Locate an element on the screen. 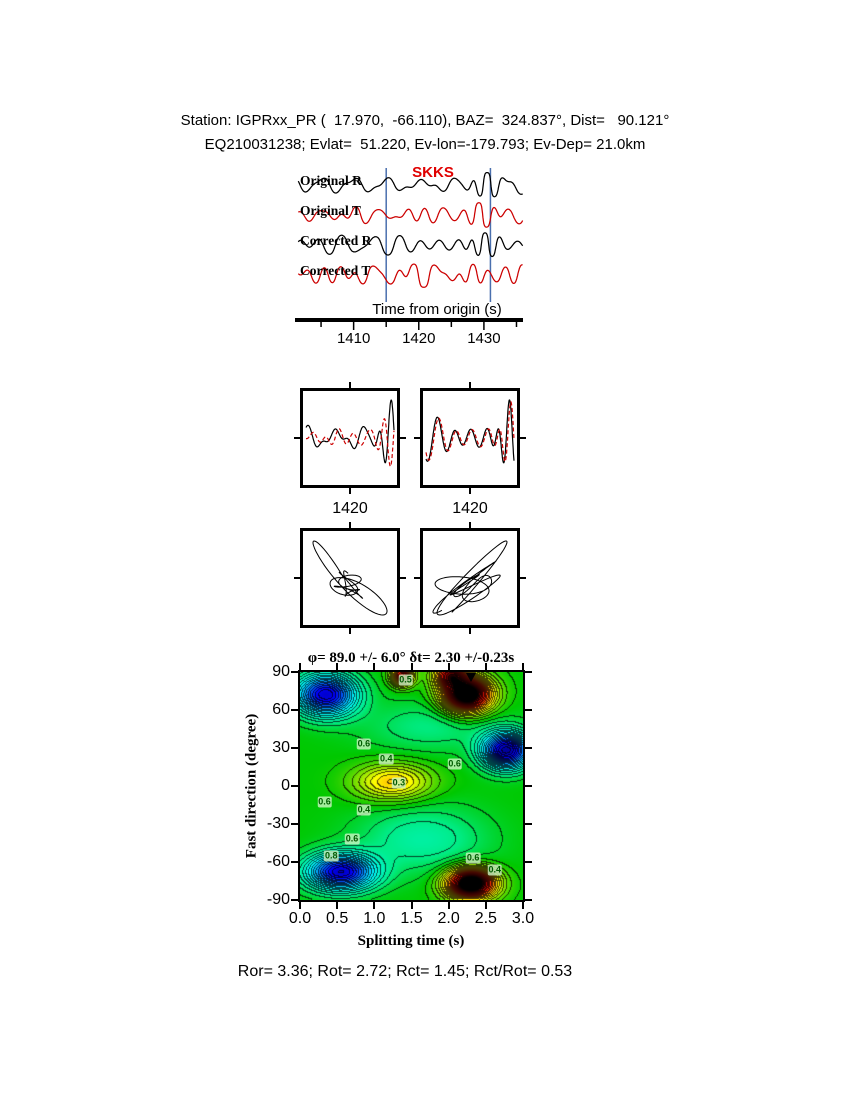  contour-inline-label: 0.5 is located at coordinates (405, 680).